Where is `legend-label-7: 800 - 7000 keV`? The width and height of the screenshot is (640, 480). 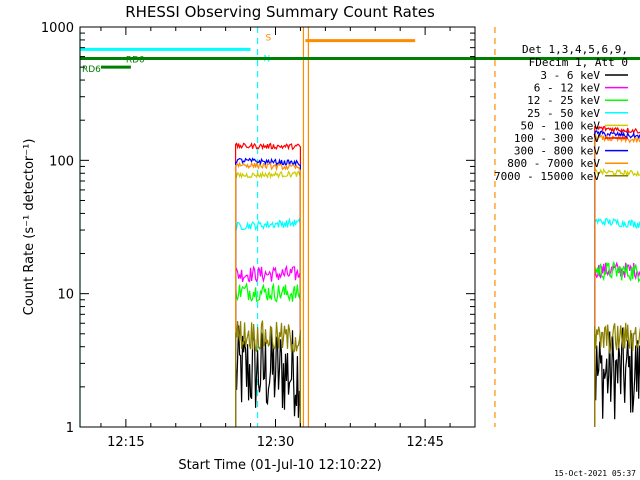 legend-label-7: 800 - 7000 keV is located at coordinates (553, 163).